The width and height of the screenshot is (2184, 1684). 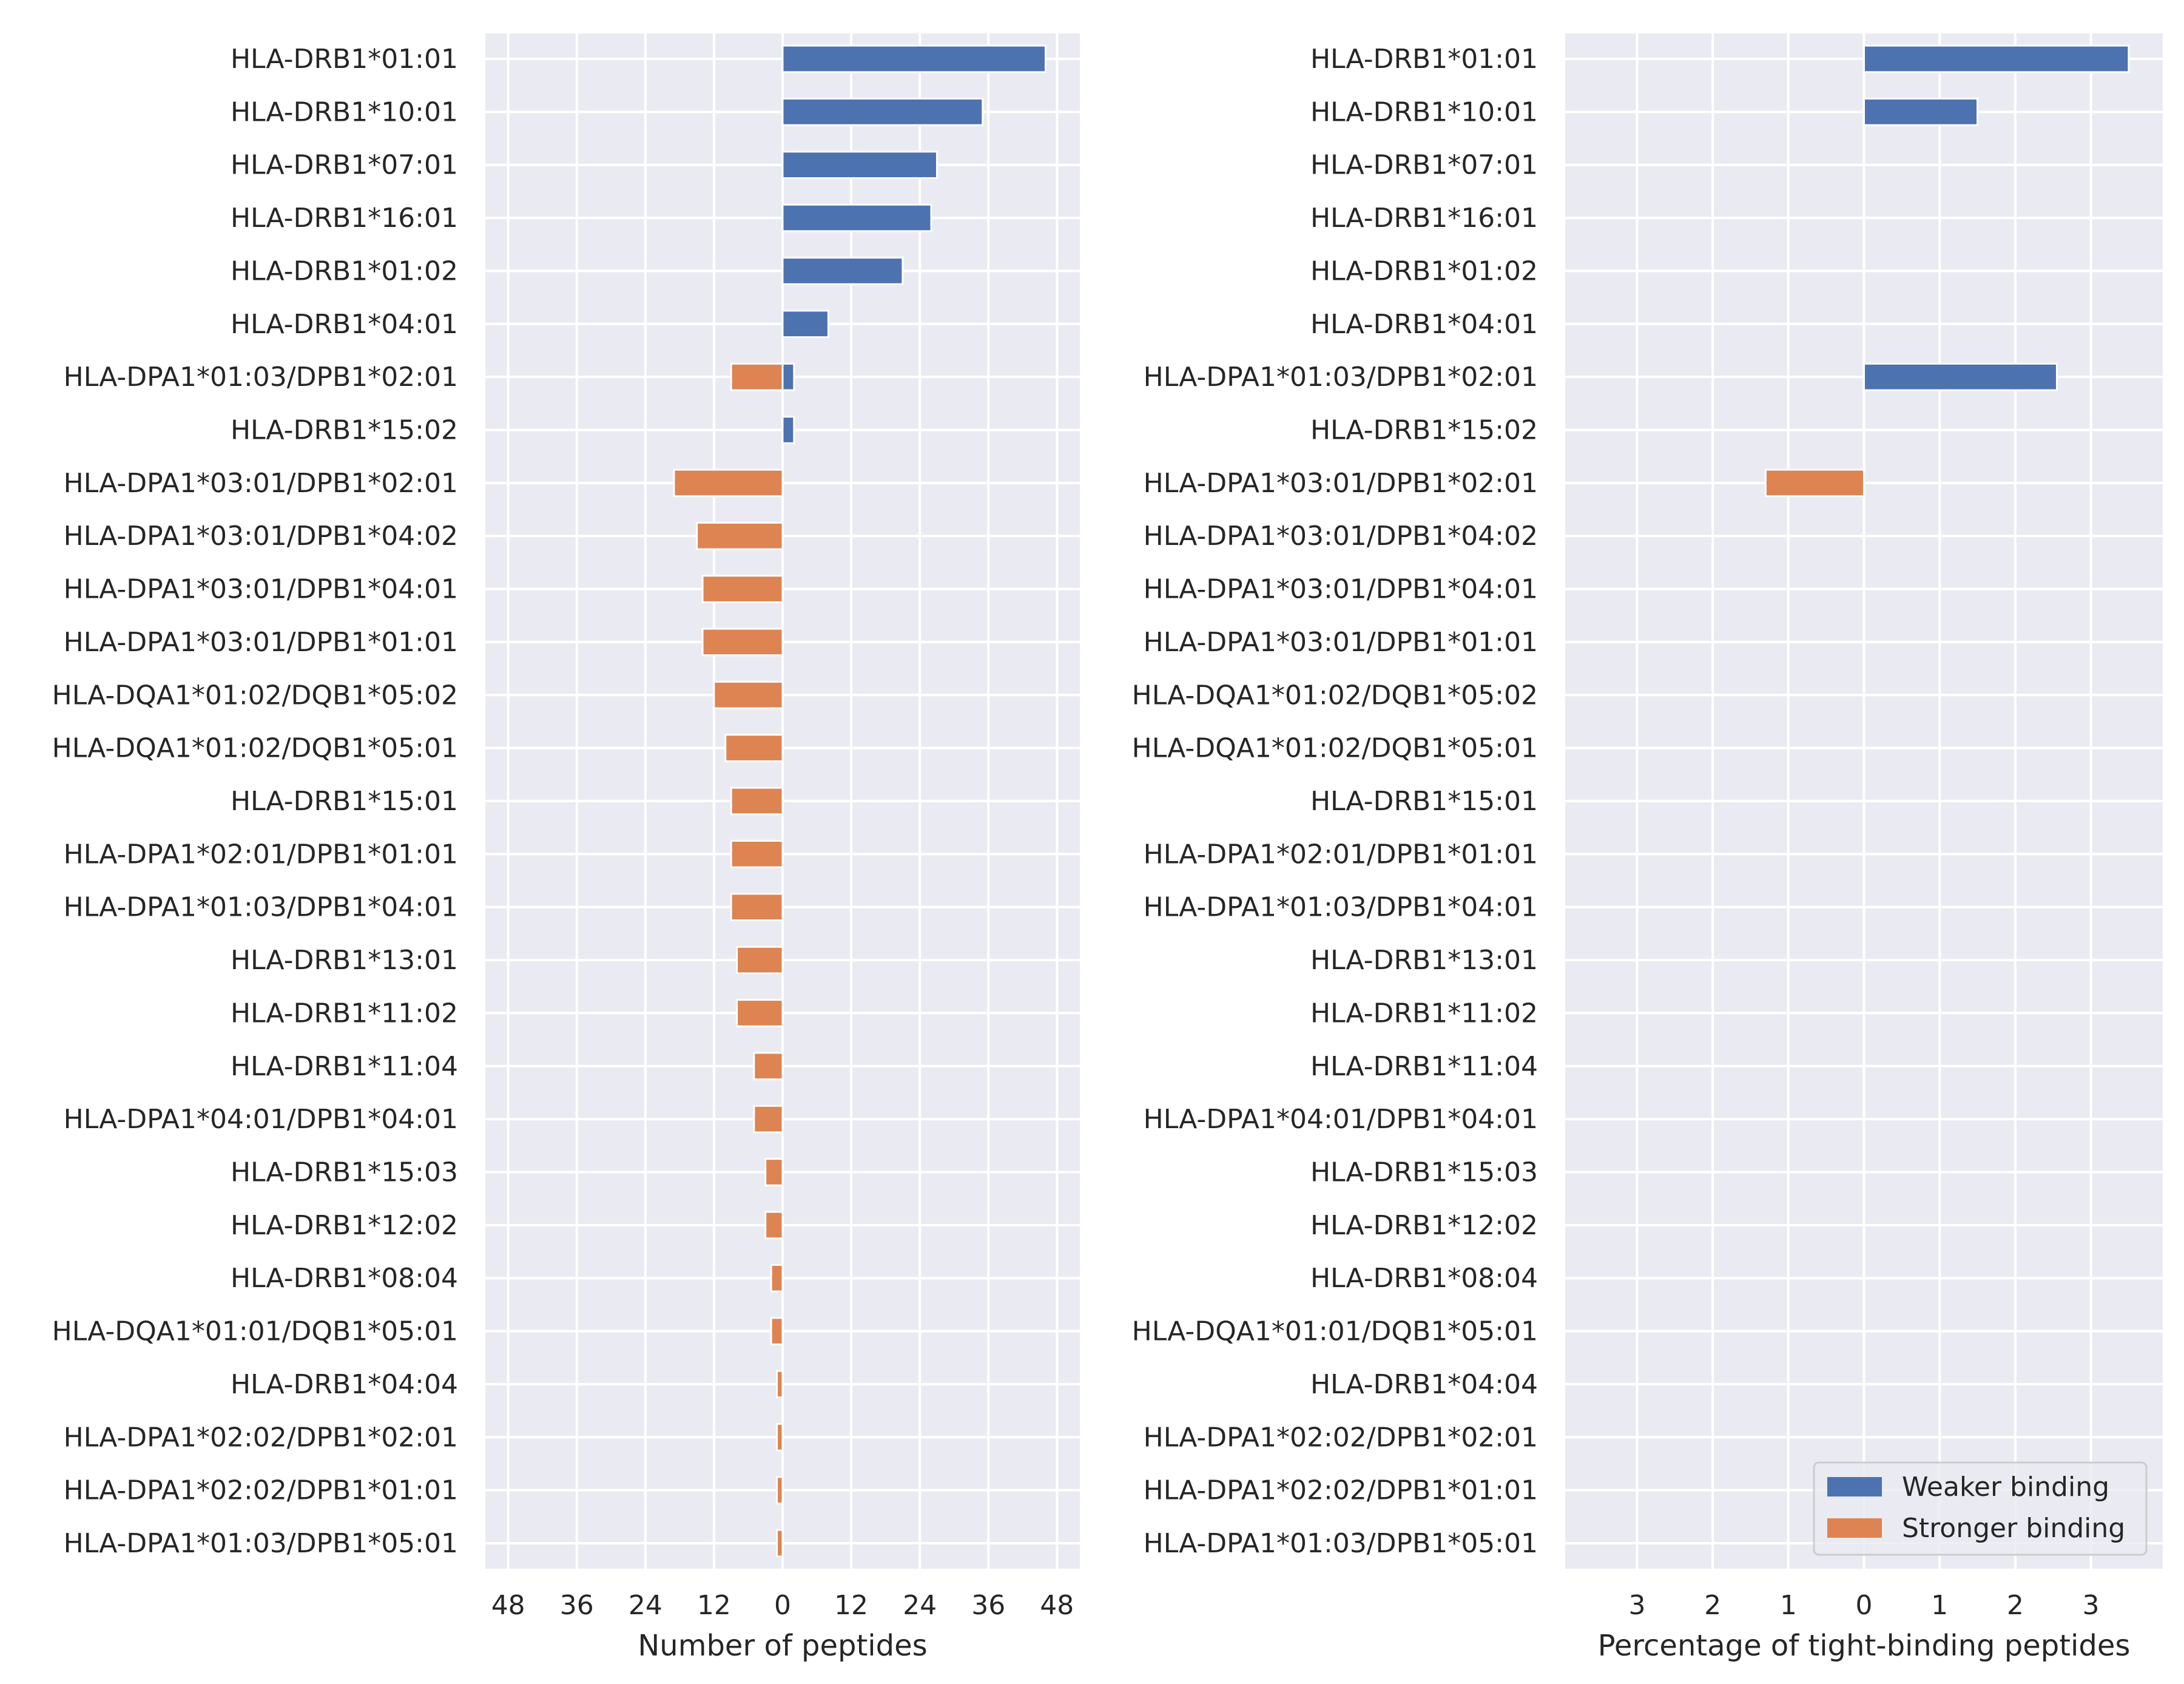 I want to click on y-tick-label: HLA-DPA1*01:03/DPB1*04:01, so click(x=1341, y=908).